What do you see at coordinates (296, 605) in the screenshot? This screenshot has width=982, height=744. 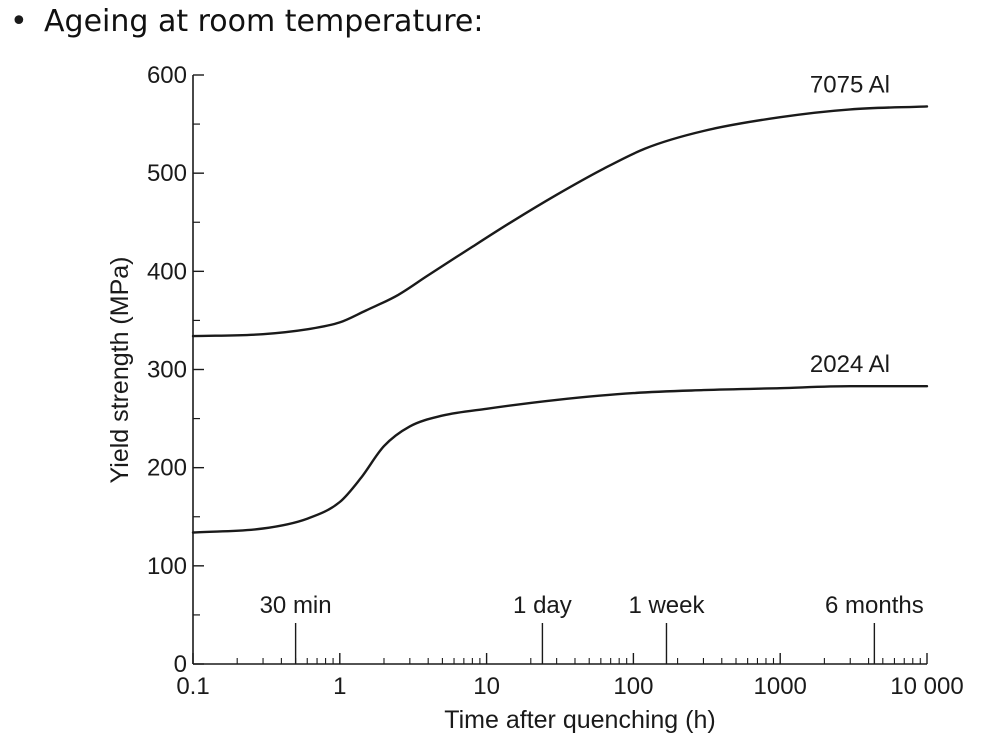 I see `time-marker-label: 30 min` at bounding box center [296, 605].